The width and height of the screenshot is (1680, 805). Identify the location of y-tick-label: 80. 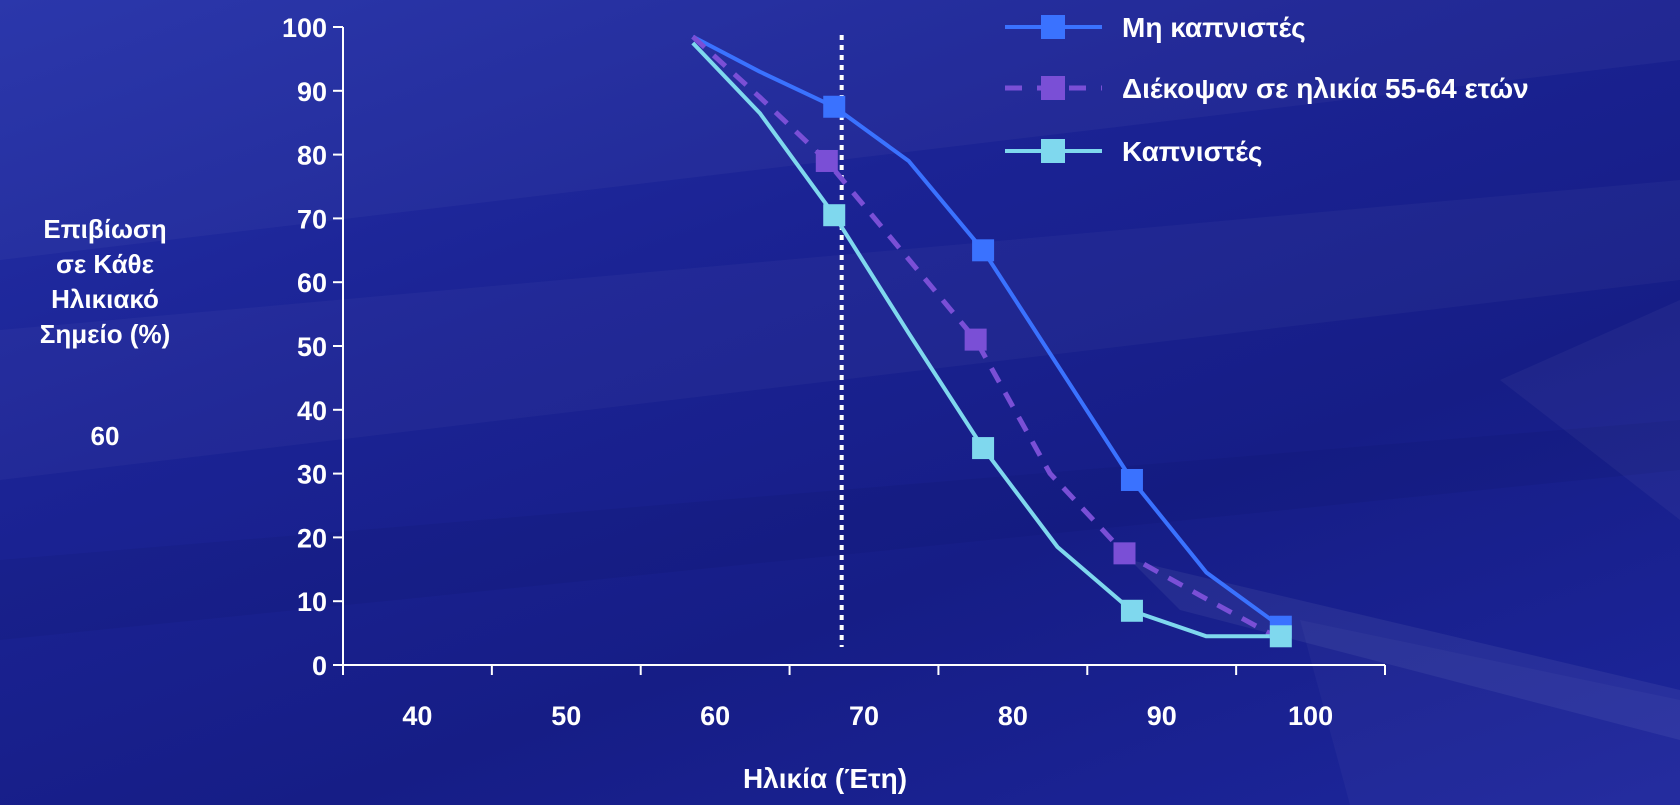
(312, 156).